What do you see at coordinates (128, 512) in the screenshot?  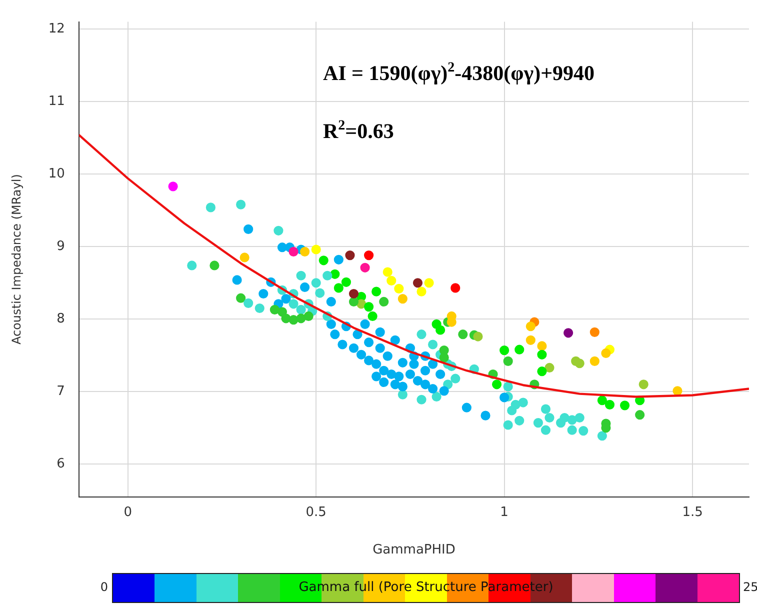 I see `x-tick-label: 0` at bounding box center [128, 512].